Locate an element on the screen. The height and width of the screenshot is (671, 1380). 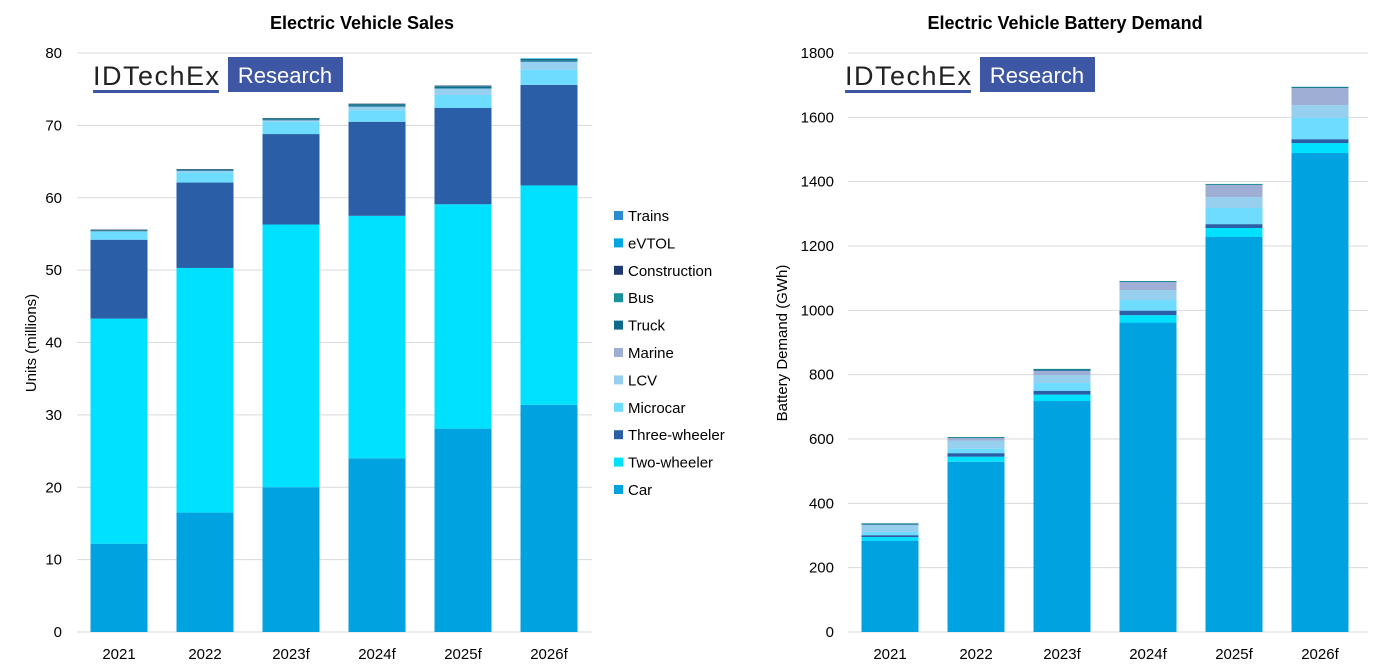
legend-item: Two-wheeler is located at coordinates (663, 463).